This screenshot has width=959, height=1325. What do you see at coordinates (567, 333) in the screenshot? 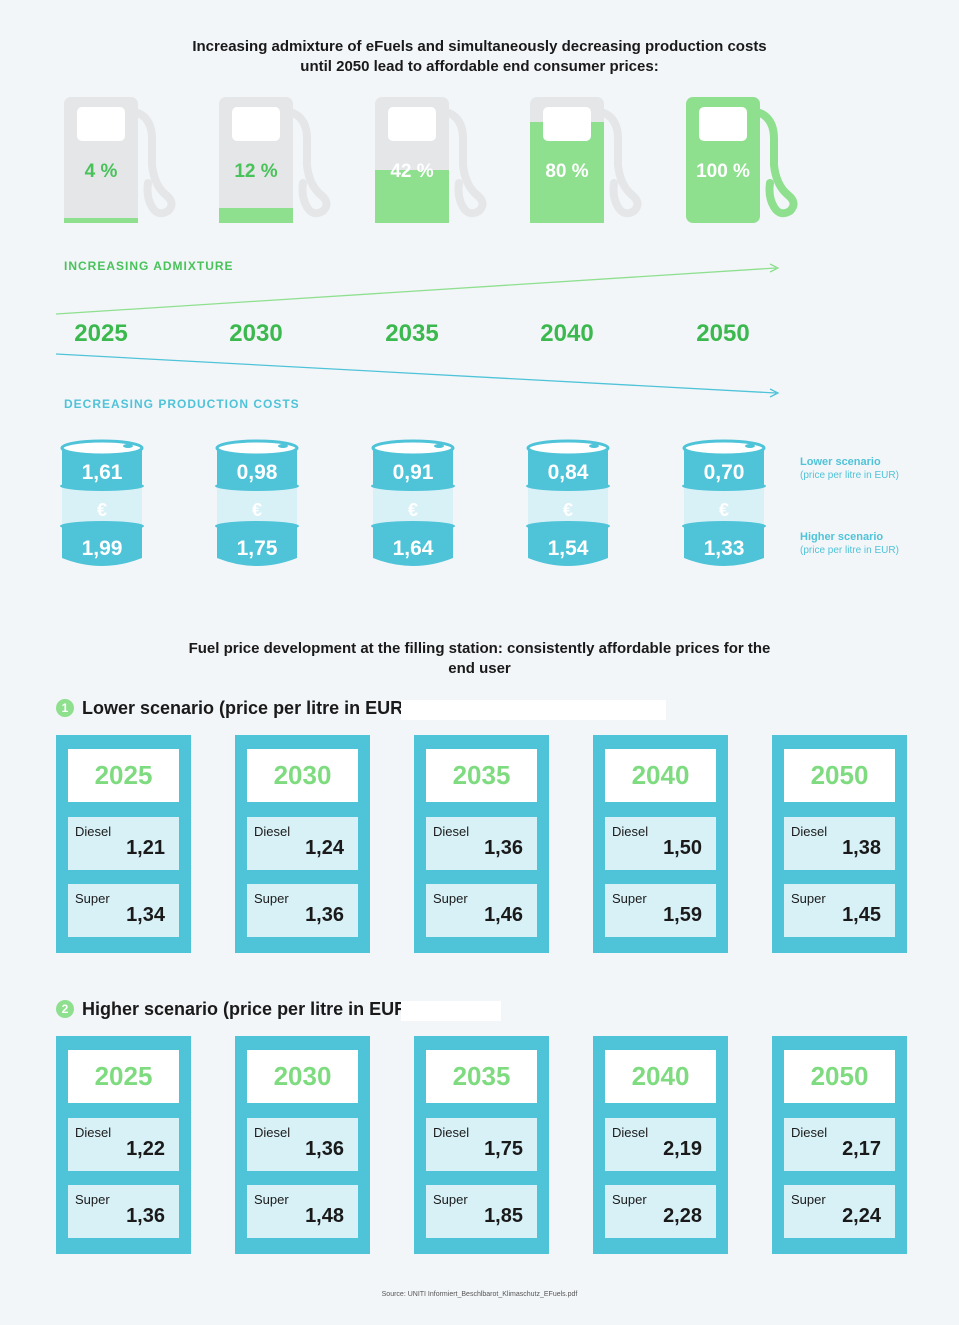
I see `year-label: 2040` at bounding box center [567, 333].